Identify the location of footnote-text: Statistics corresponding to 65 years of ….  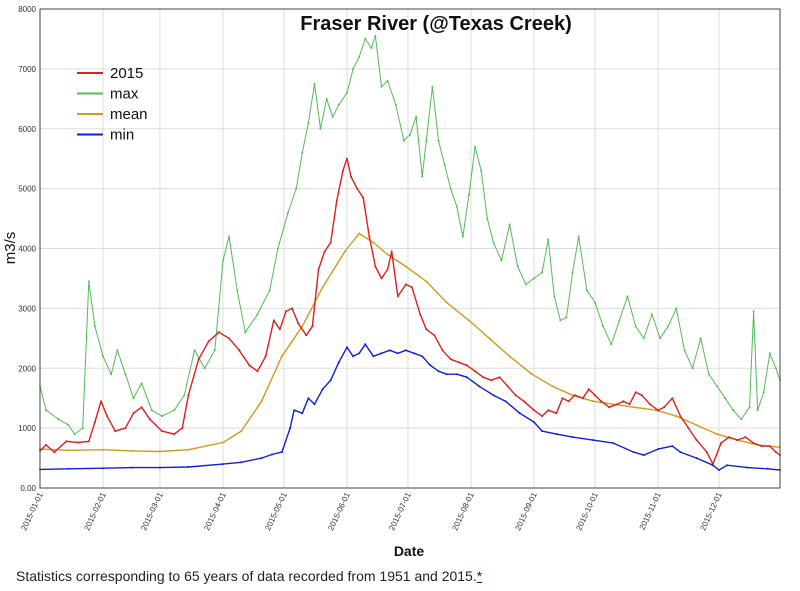
(246, 576).